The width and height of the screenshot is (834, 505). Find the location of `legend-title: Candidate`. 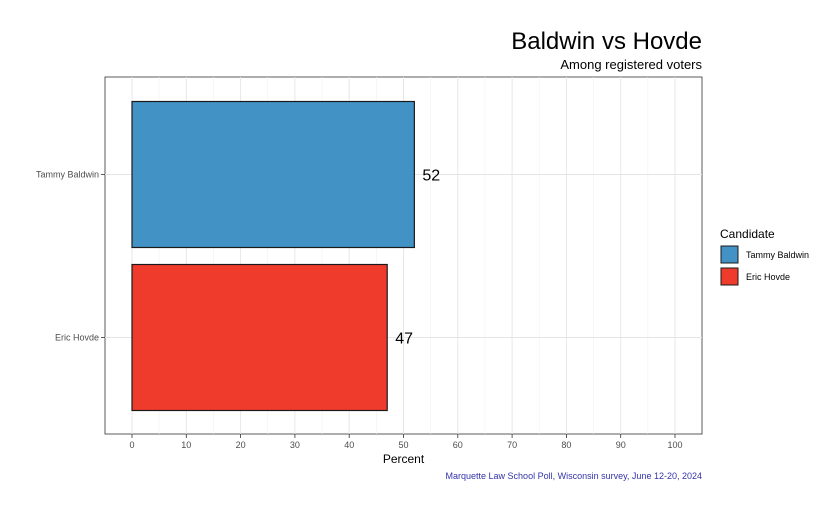

legend-title: Candidate is located at coordinates (747, 234).